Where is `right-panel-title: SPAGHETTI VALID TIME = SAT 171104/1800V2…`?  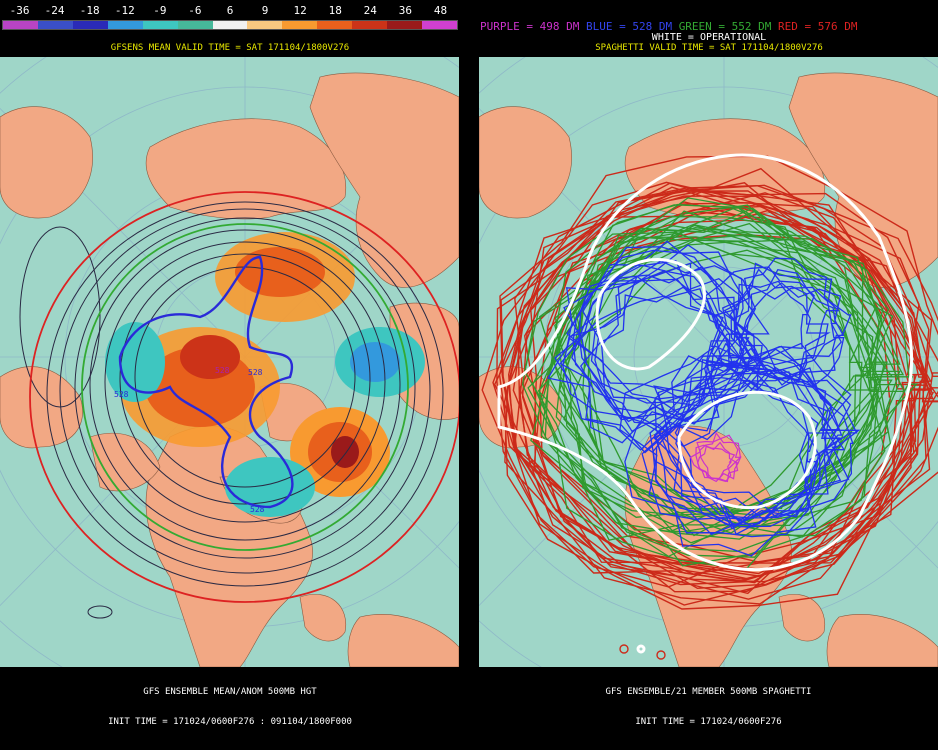 right-panel-title: SPAGHETTI VALID TIME = SAT 171104/1800V2… is located at coordinates (709, 48).